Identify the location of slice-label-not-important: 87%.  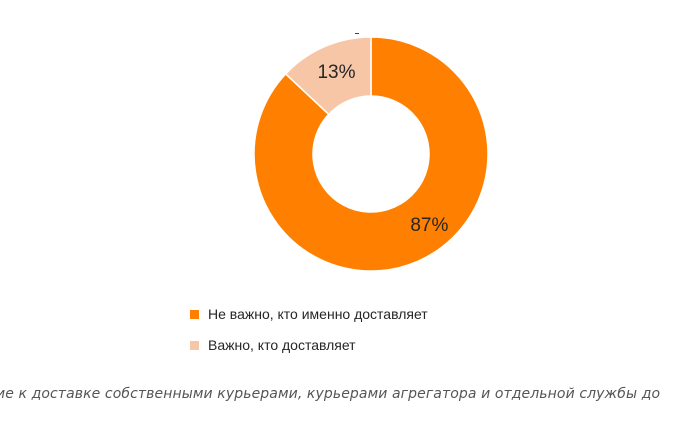
(429, 225).